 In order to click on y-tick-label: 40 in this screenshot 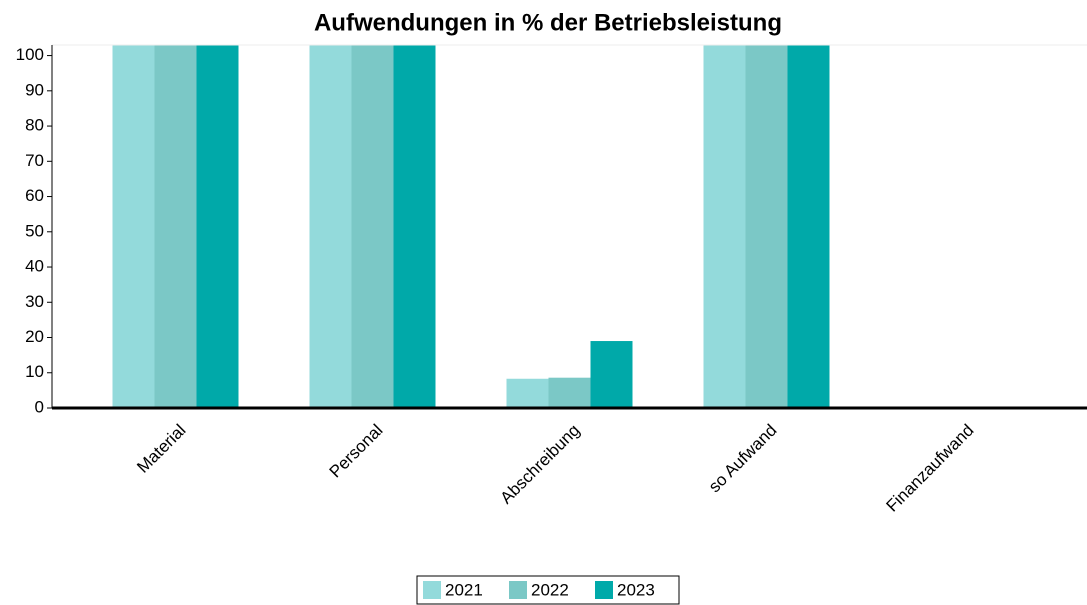, I will do `click(34, 266)`.